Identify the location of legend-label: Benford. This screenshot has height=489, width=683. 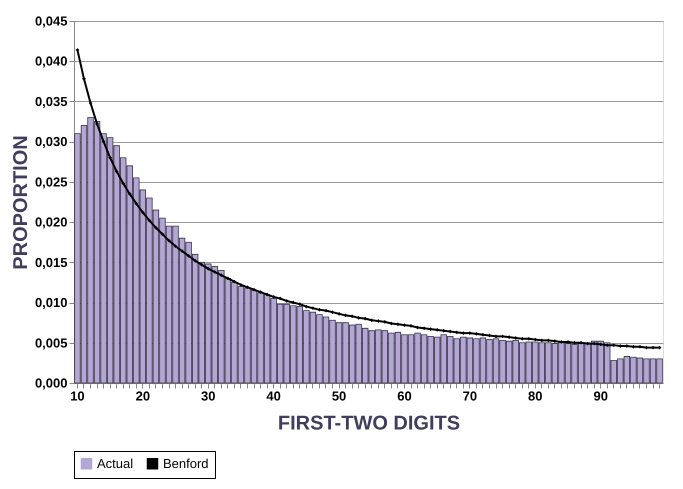
(186, 463).